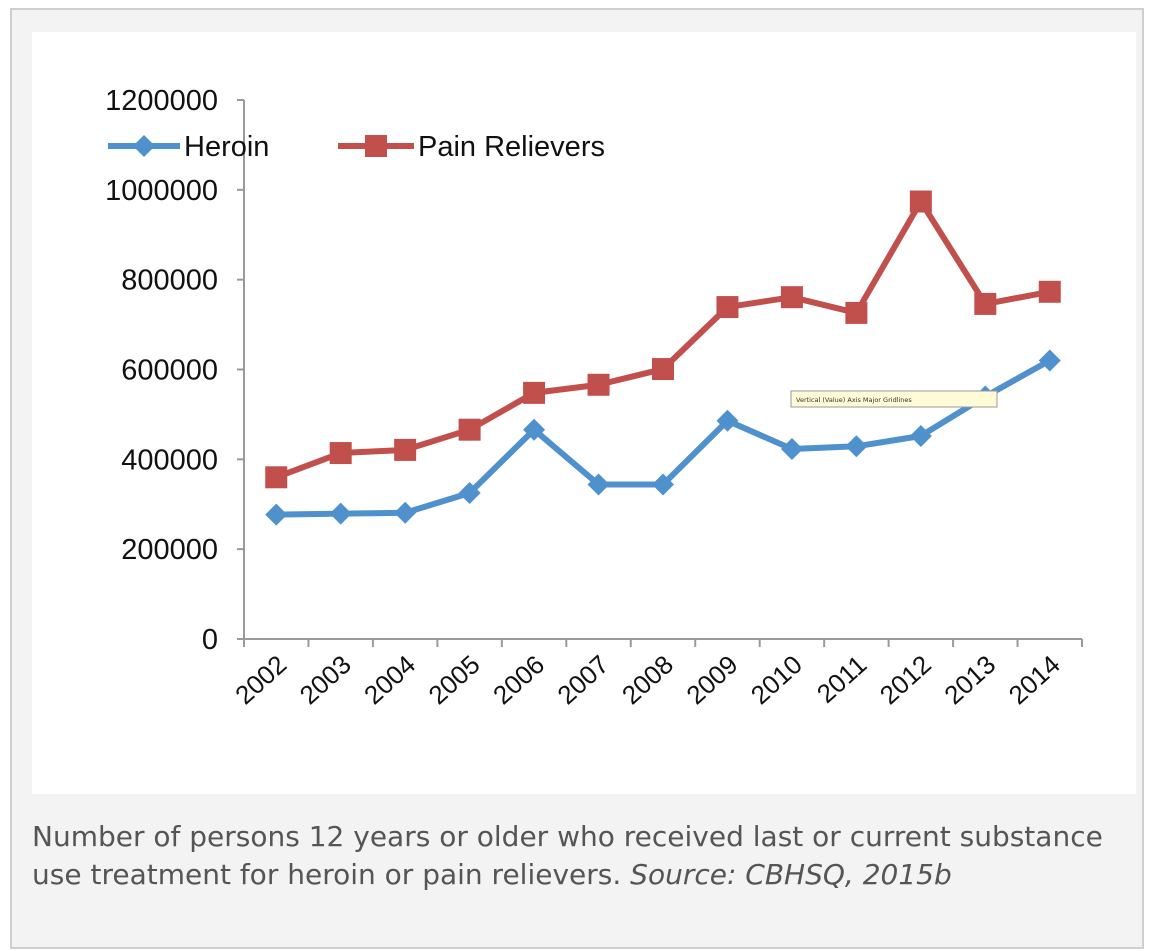 This screenshot has width=1150, height=951. What do you see at coordinates (161, 191) in the screenshot?
I see `y-tick-label: 1000000` at bounding box center [161, 191].